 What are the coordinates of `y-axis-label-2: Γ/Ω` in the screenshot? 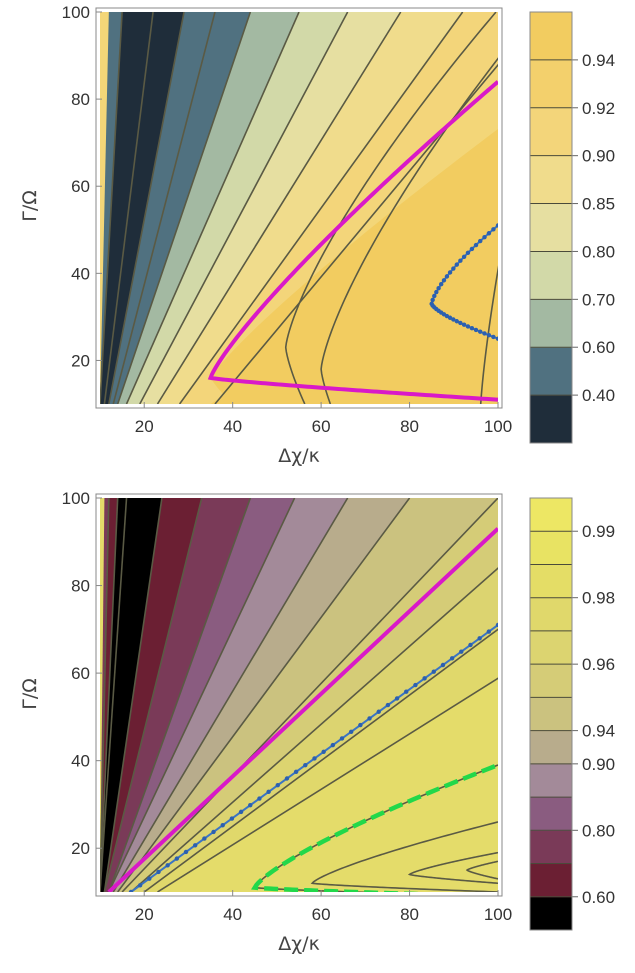 It's located at (30, 694).